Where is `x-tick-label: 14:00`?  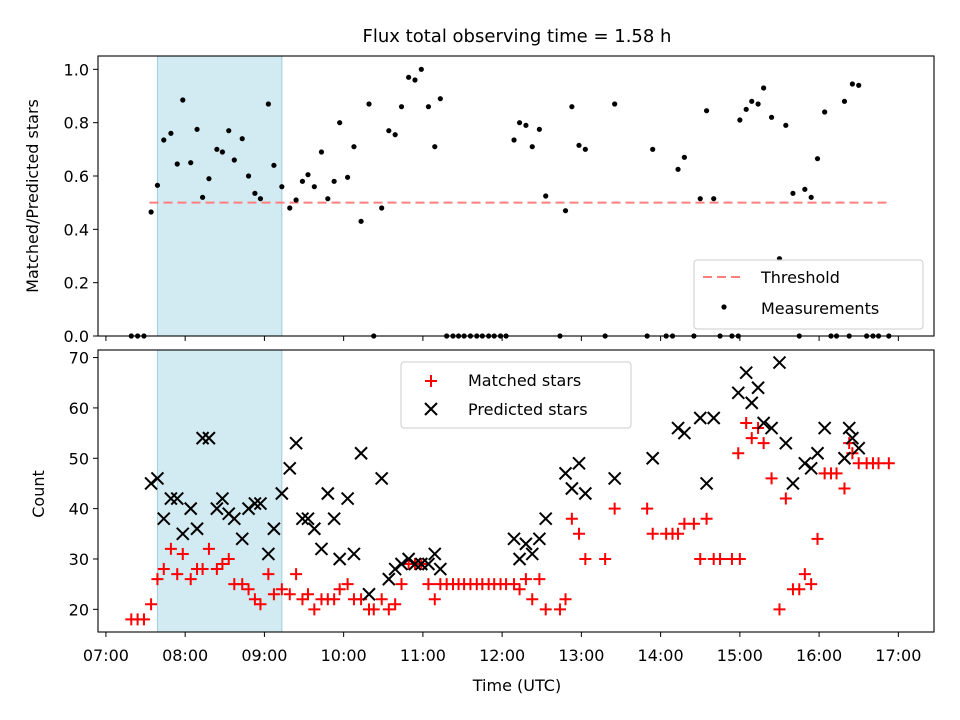 x-tick-label: 14:00 is located at coordinates (661, 655).